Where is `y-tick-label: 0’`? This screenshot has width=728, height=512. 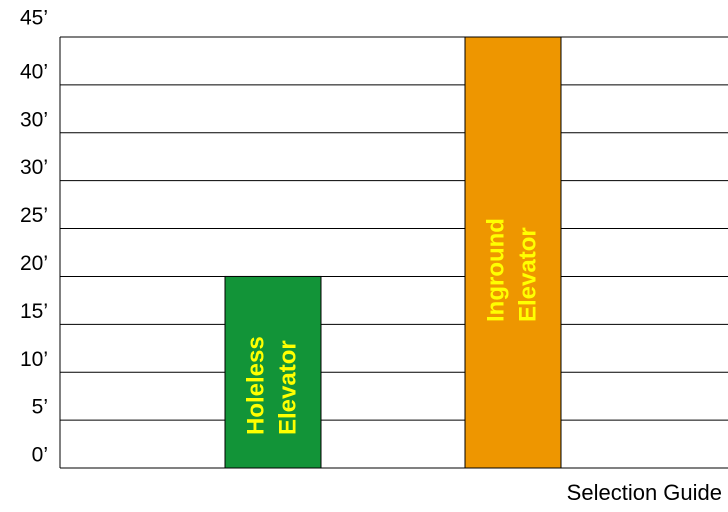 y-tick-label: 0’ is located at coordinates (40, 455).